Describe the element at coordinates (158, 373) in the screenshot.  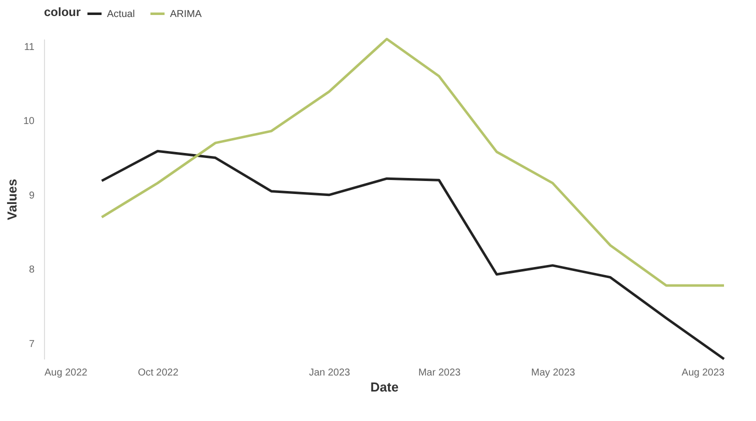
I see `x-tick-label: Oct 2022` at that location.